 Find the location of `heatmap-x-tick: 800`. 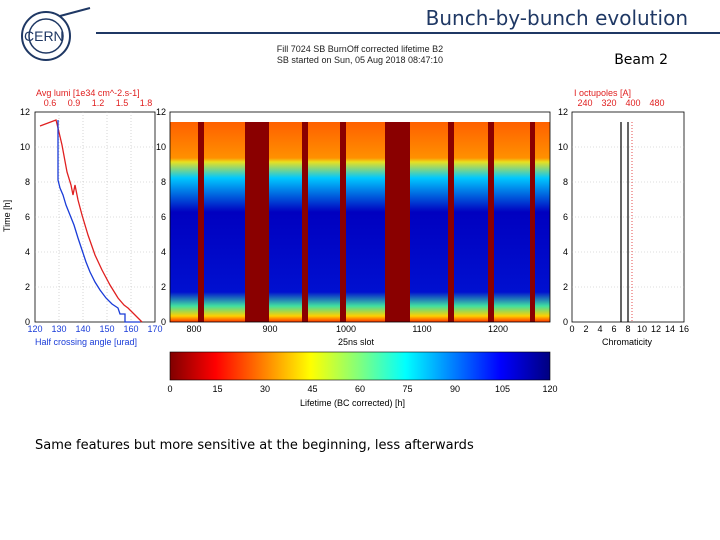

heatmap-x-tick: 800 is located at coordinates (193, 329).